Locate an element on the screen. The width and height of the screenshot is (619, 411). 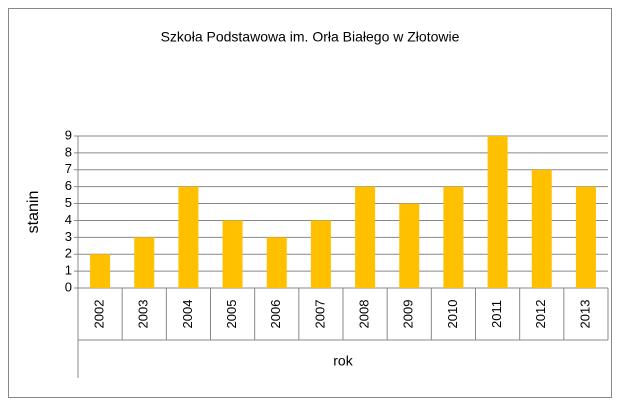
y-tick-label: 3 is located at coordinates (68, 236).